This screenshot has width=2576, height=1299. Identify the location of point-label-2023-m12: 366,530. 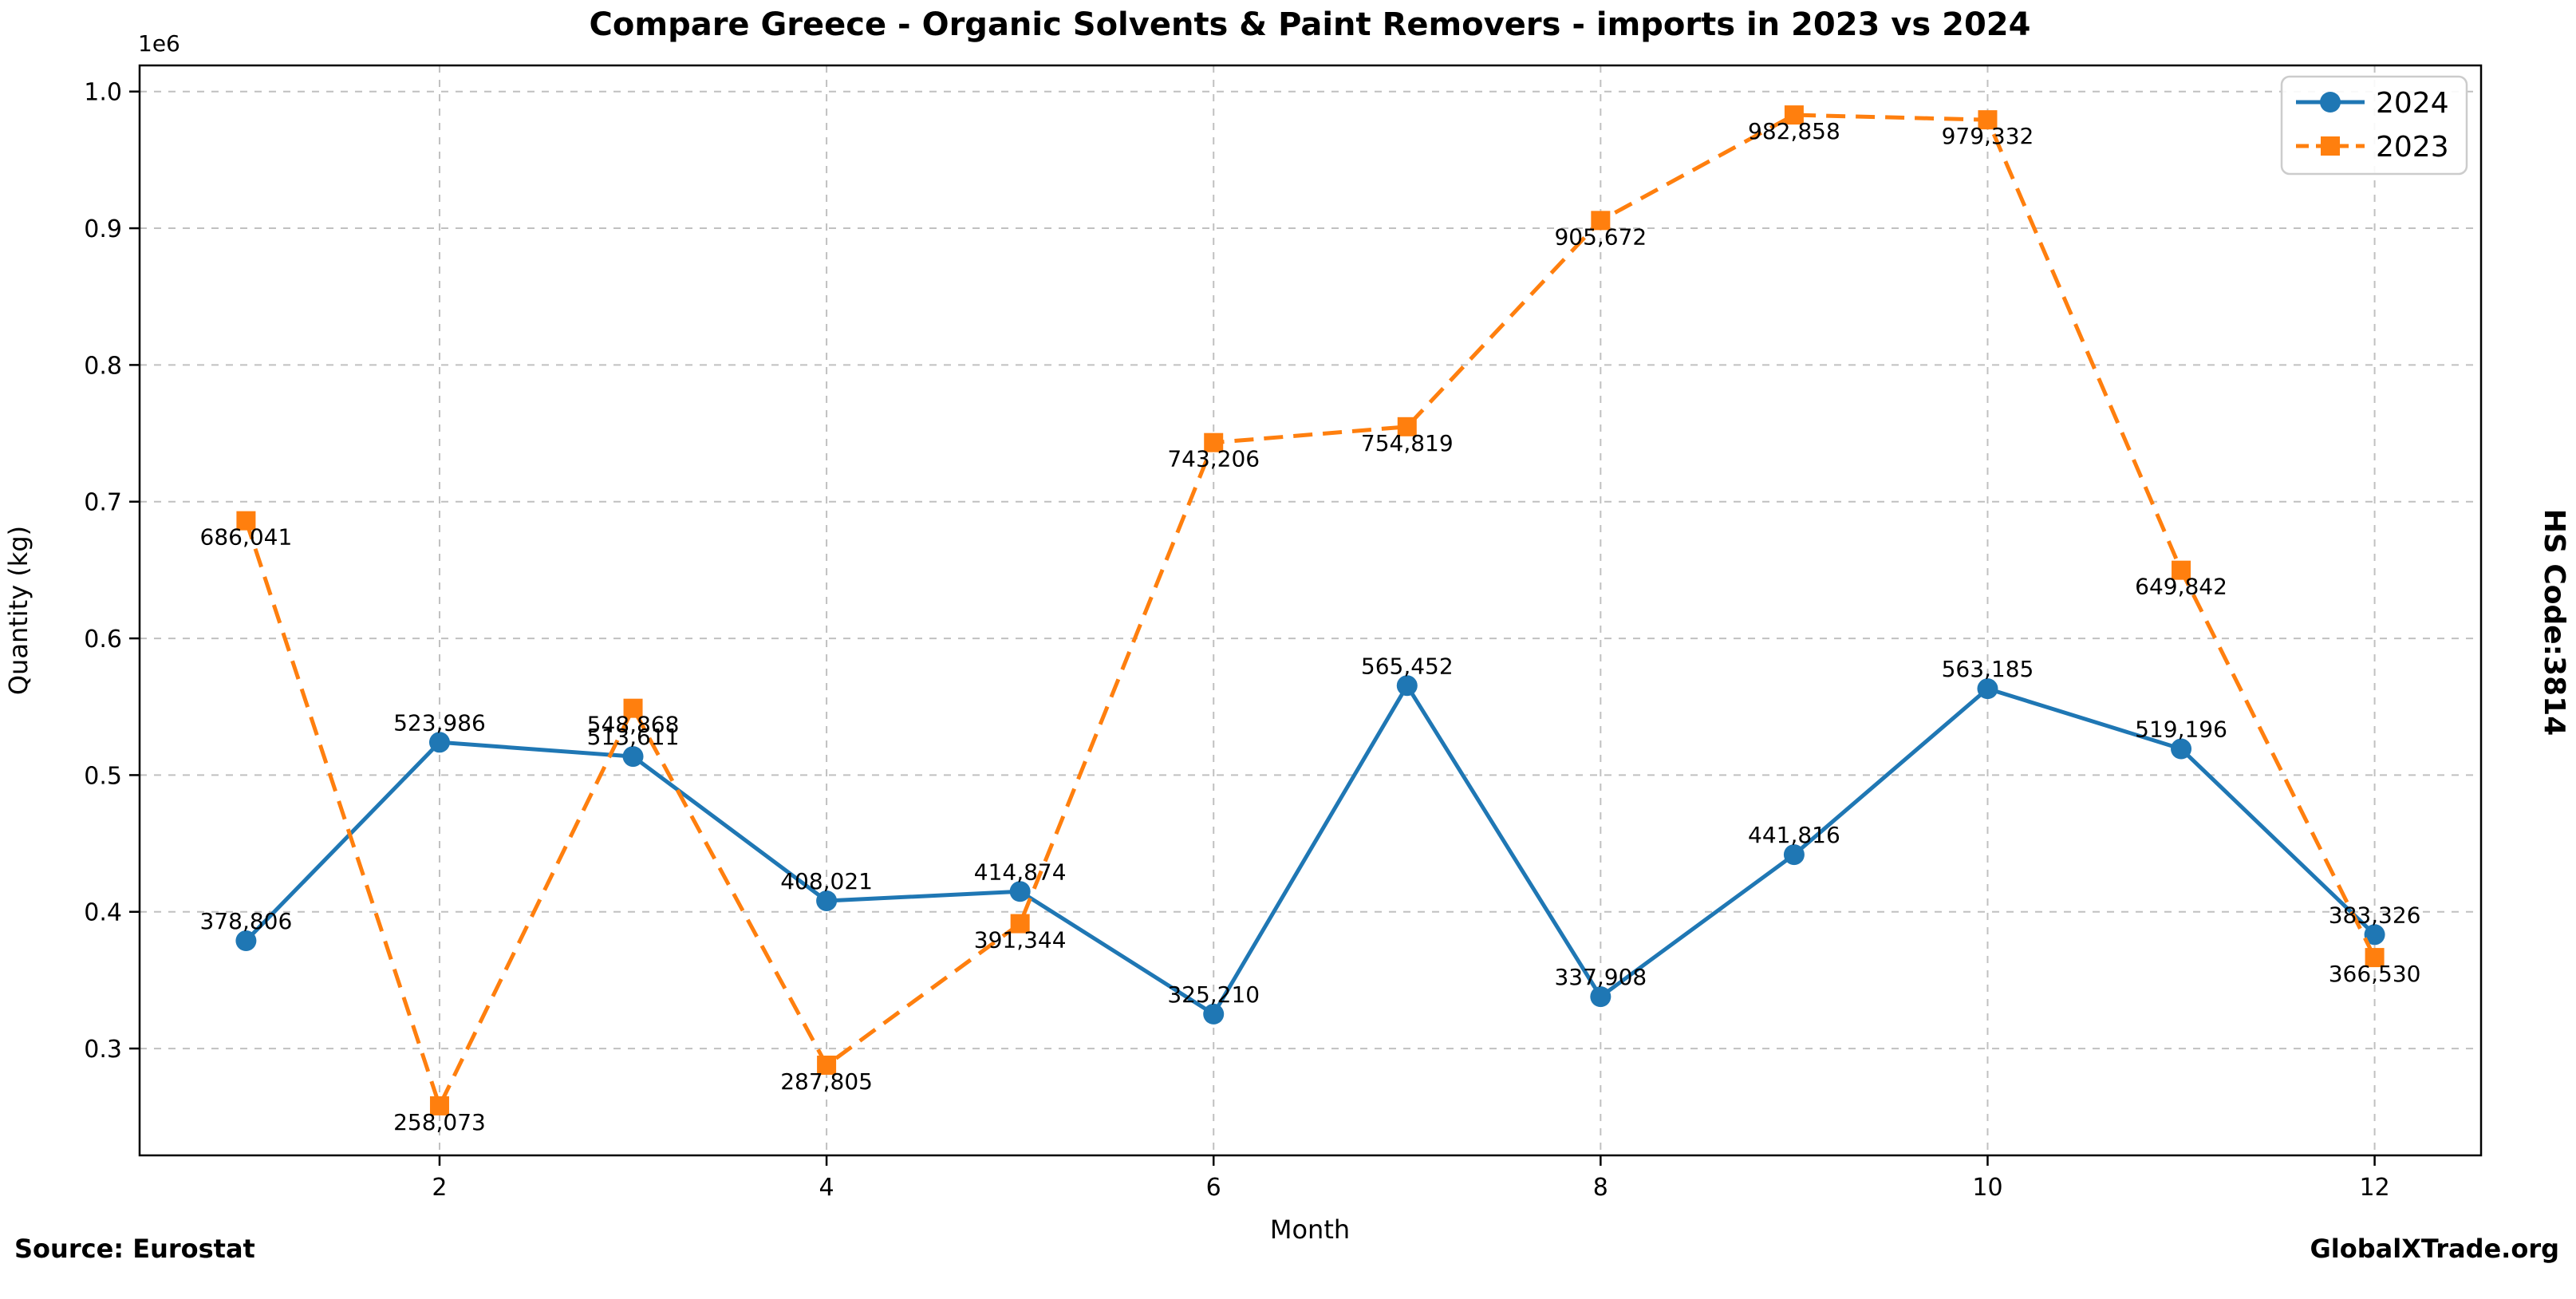
(2375, 974).